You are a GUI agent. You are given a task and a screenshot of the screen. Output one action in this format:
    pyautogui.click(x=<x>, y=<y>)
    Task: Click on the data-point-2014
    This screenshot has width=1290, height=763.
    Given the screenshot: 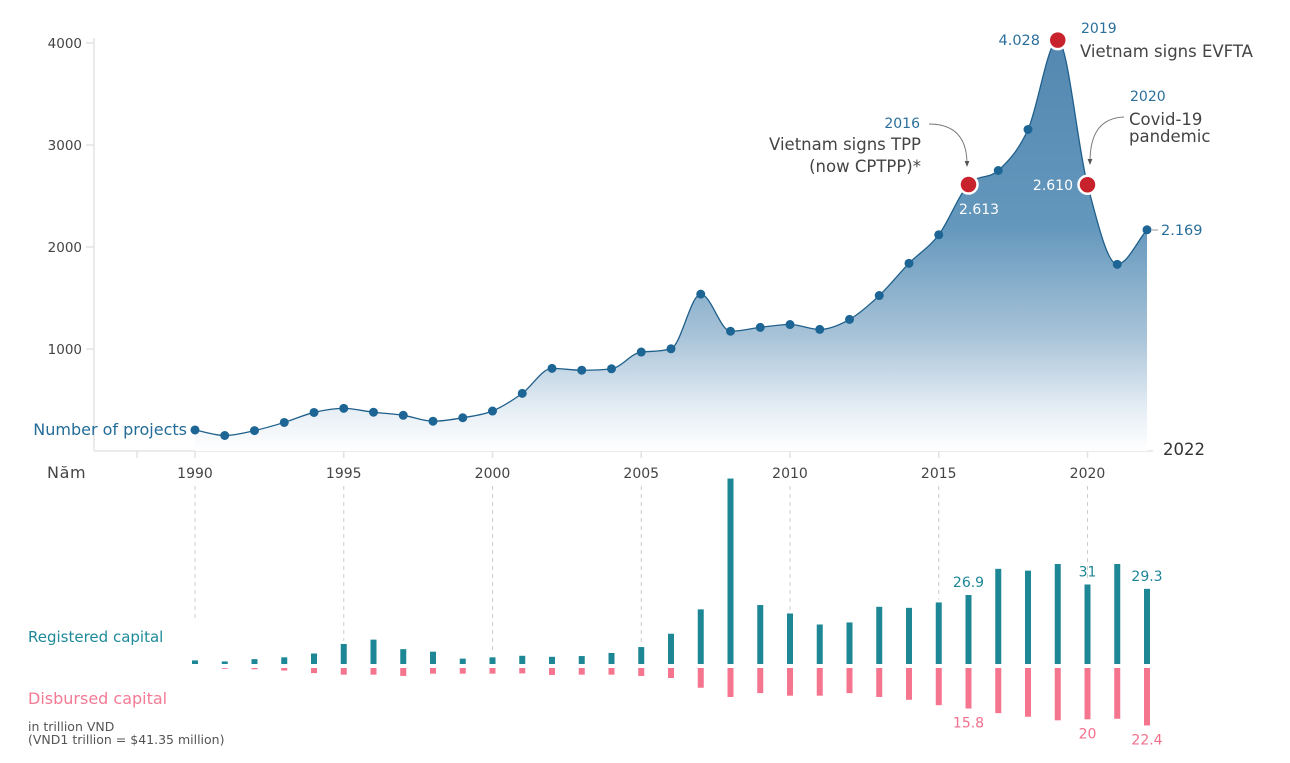 What is the action you would take?
    pyautogui.click(x=909, y=263)
    